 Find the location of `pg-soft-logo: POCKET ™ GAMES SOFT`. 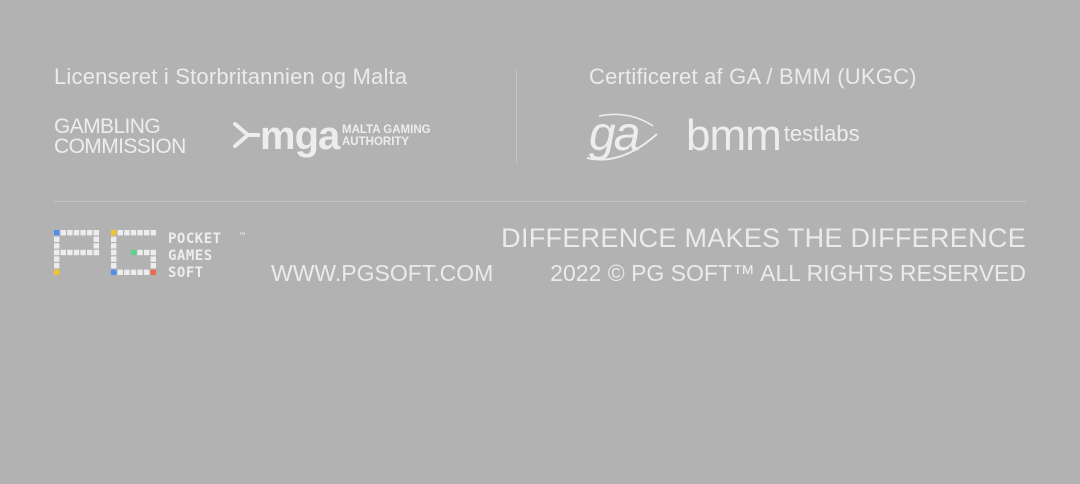

pg-soft-logo: POCKET ™ GAMES SOFT is located at coordinates (150, 255).